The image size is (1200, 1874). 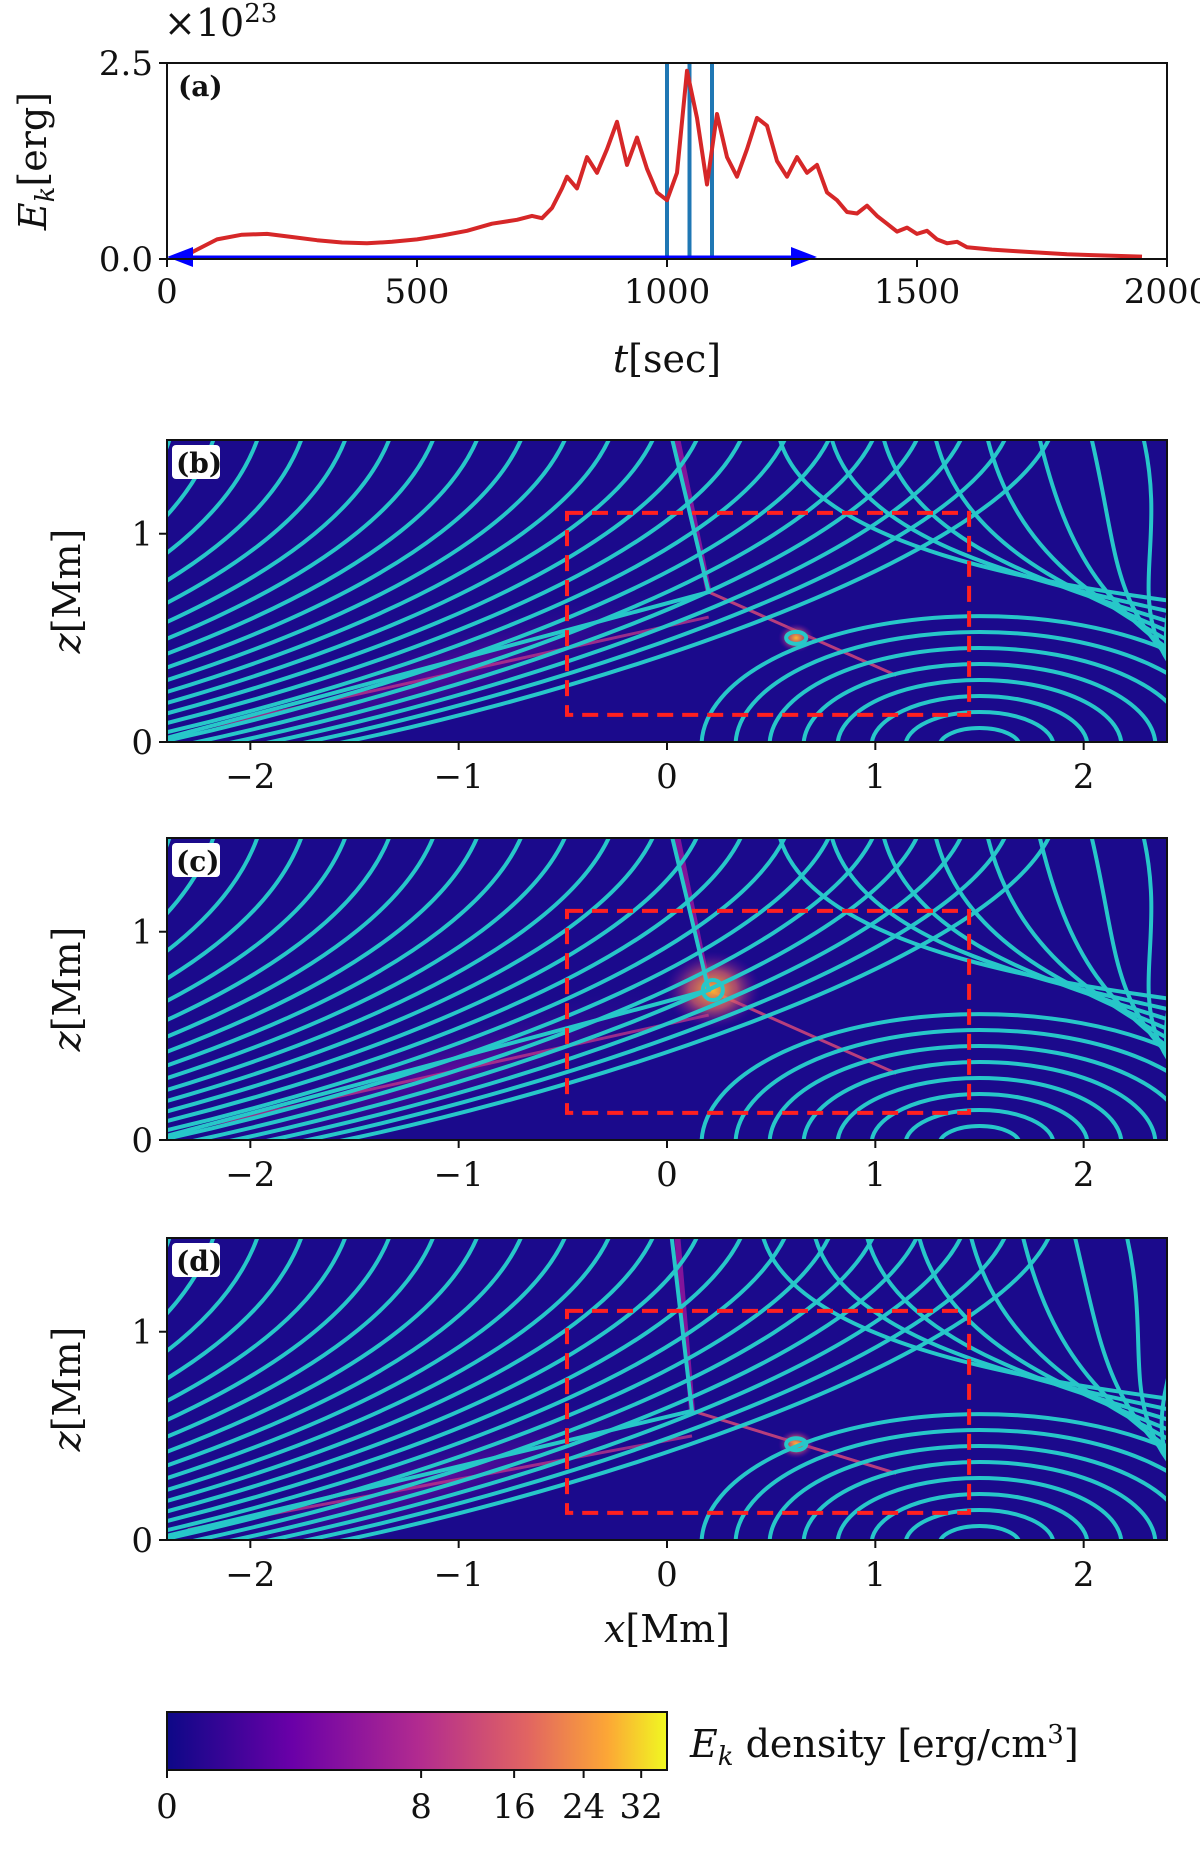 I want to click on x-tick-label: −2, so click(x=250, y=1575).